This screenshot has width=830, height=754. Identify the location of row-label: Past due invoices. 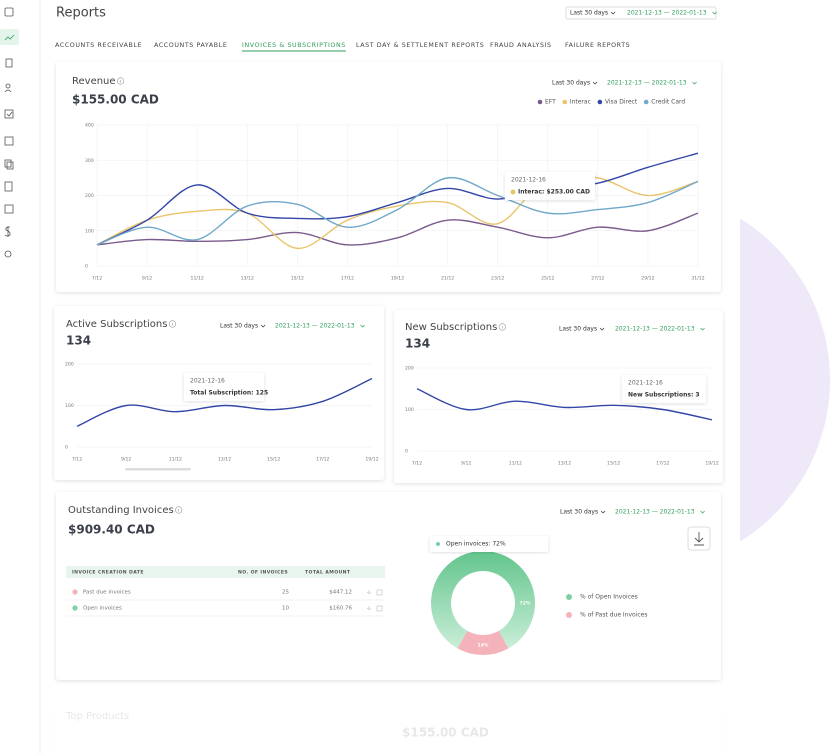
(107, 593).